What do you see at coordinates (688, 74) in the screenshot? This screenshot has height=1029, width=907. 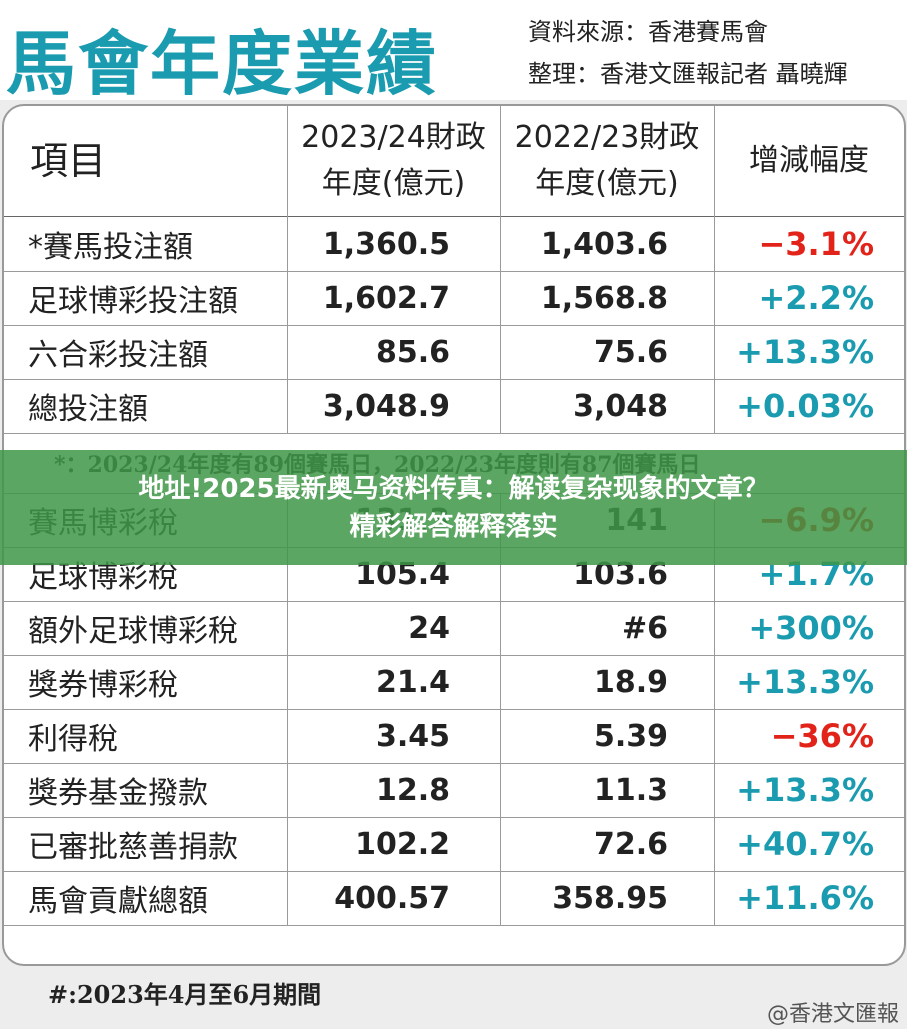 I see `editor: 整理：香港文匯報記者 聶曉輝` at bounding box center [688, 74].